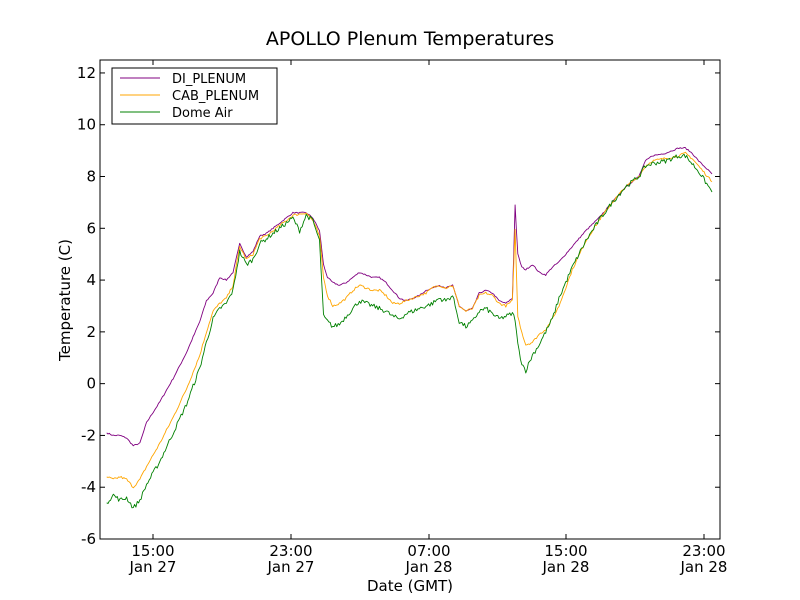 This screenshot has height=600, width=800. I want to click on y-tick-label: 0, so click(91, 384).